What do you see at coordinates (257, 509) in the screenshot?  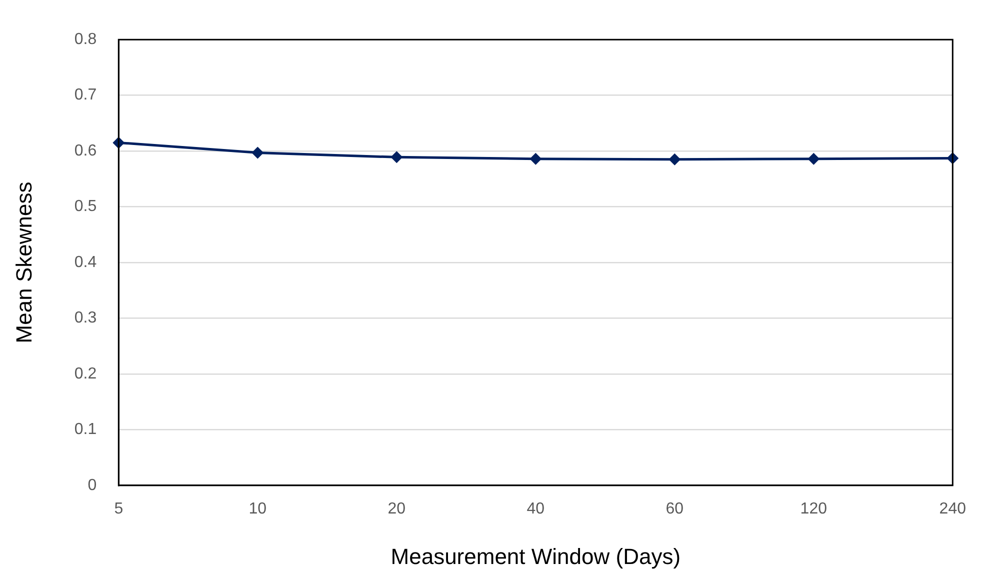 I see `x-tick-label: 10` at bounding box center [257, 509].